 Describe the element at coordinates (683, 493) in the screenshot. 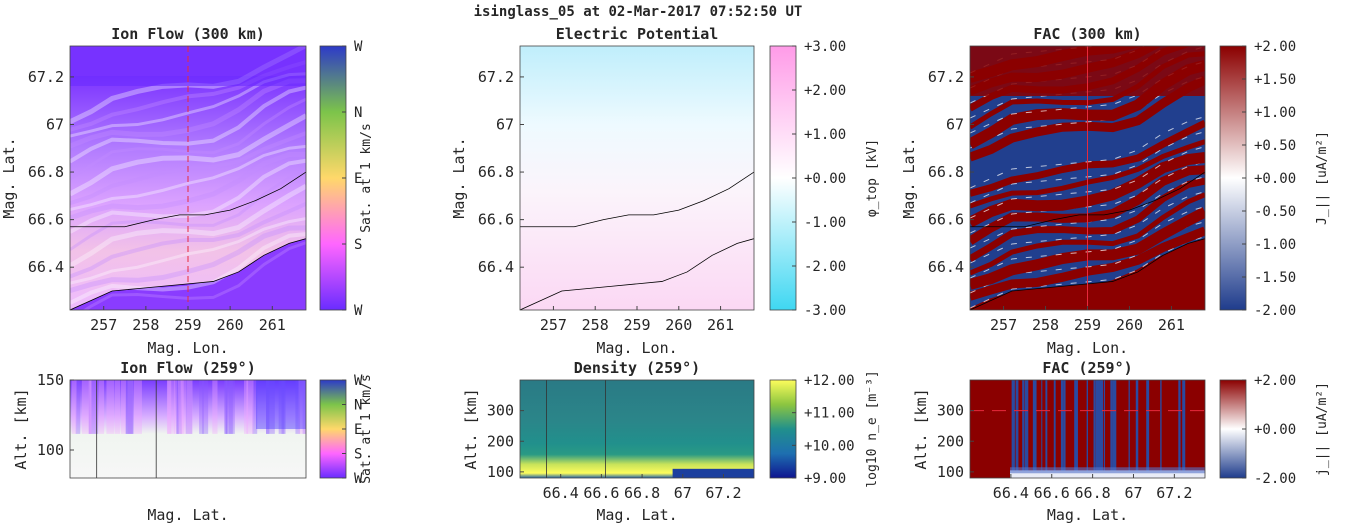

I see `x-tick-label: 67` at that location.